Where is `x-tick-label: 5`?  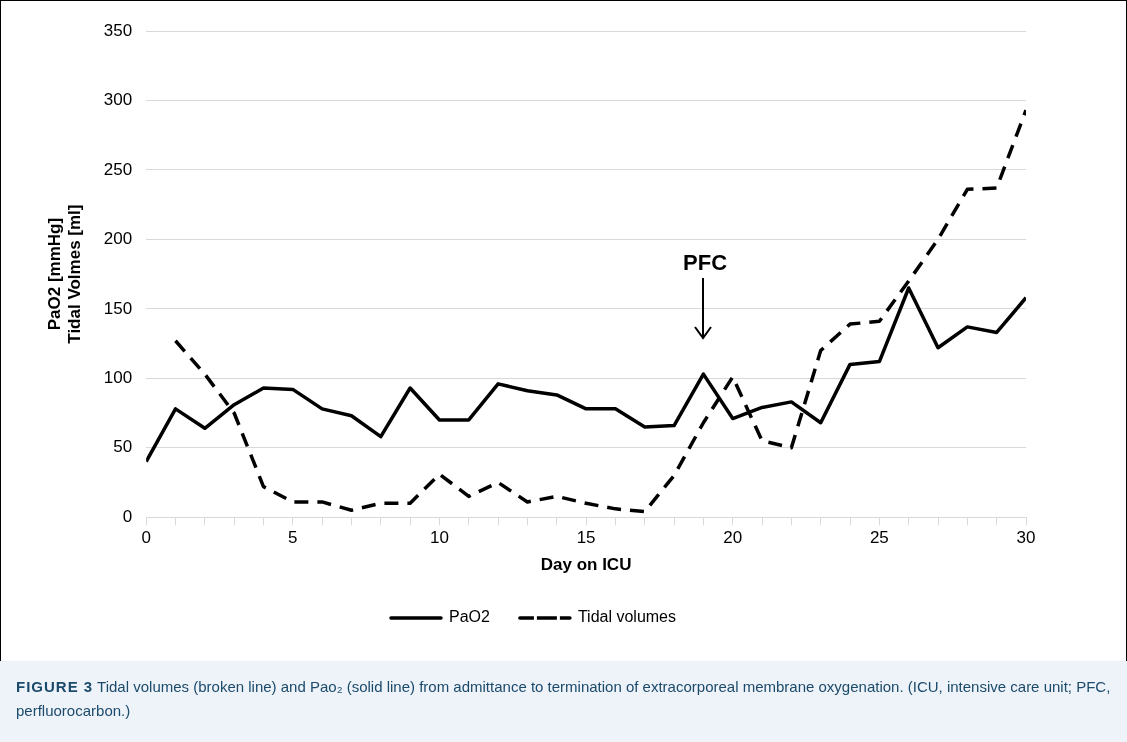 x-tick-label: 5 is located at coordinates (293, 538).